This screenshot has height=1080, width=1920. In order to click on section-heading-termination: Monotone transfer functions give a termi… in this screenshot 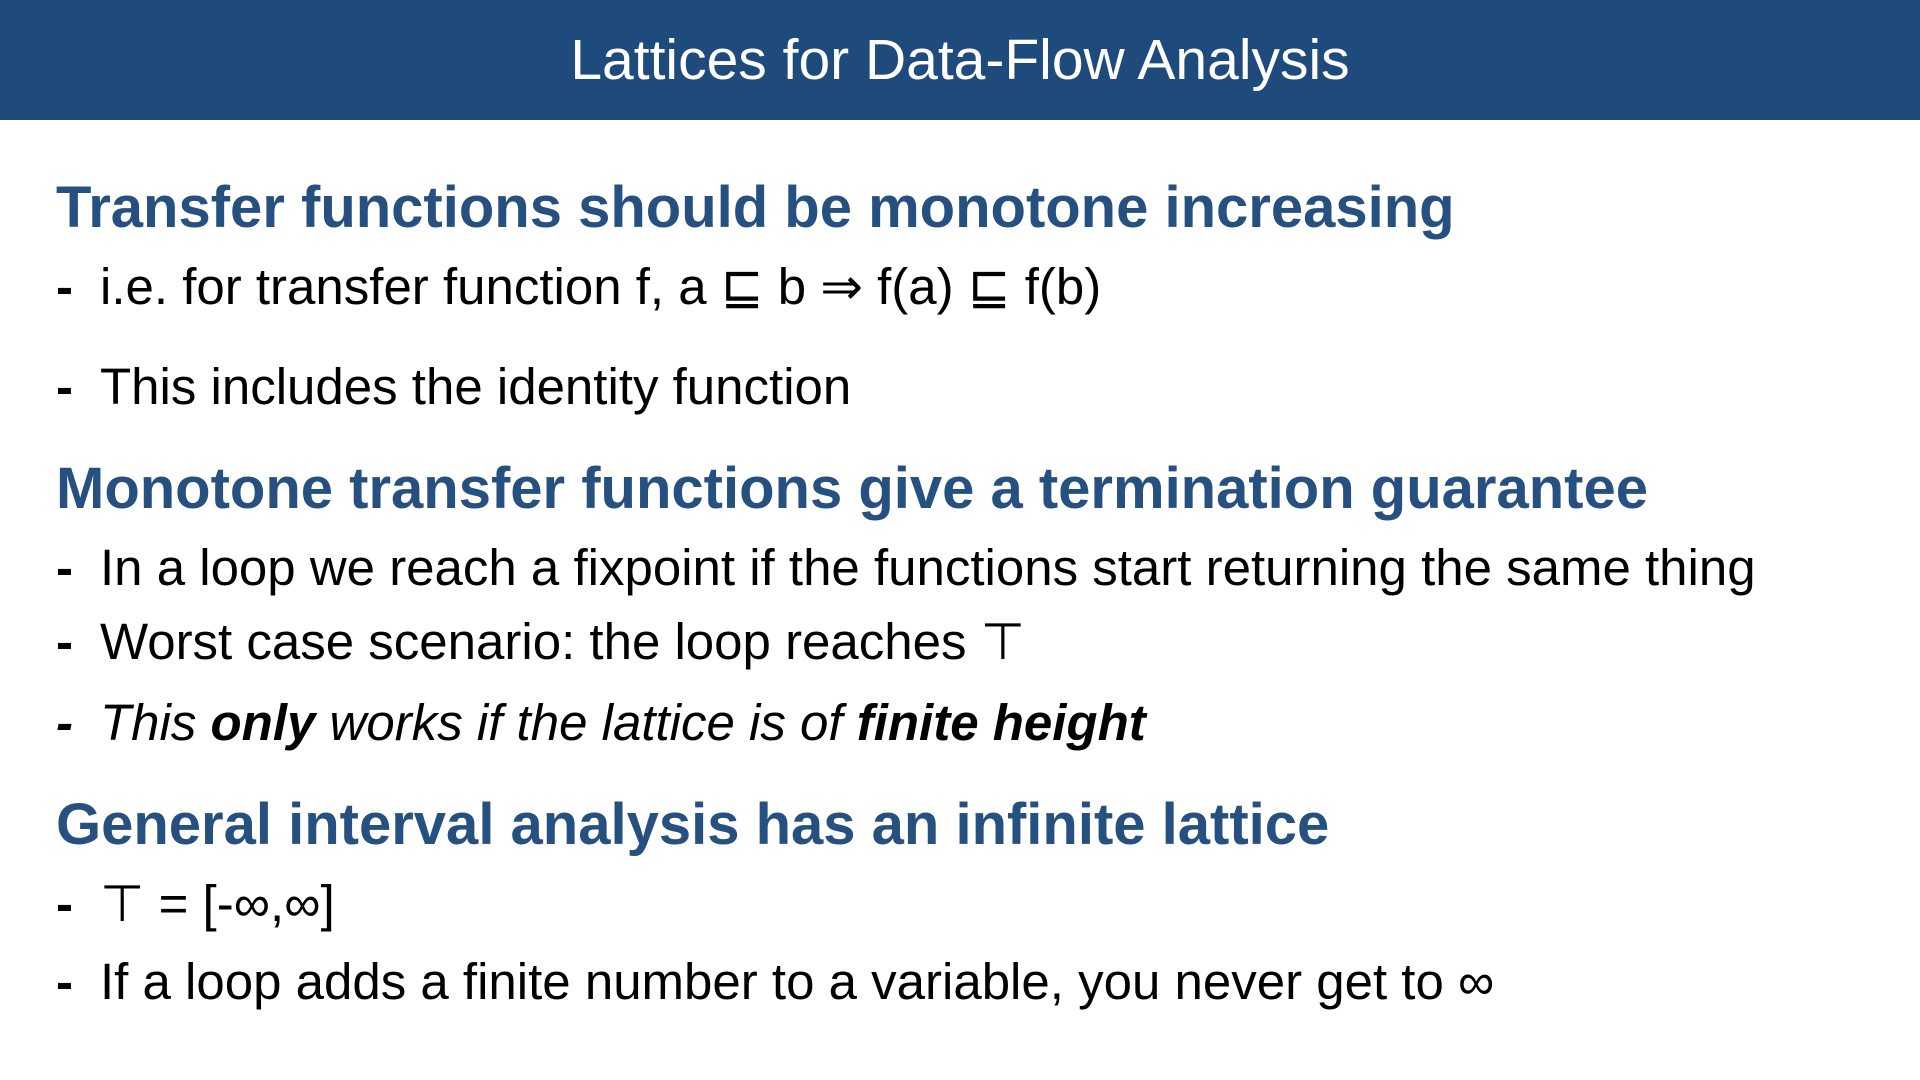, I will do `click(852, 488)`.